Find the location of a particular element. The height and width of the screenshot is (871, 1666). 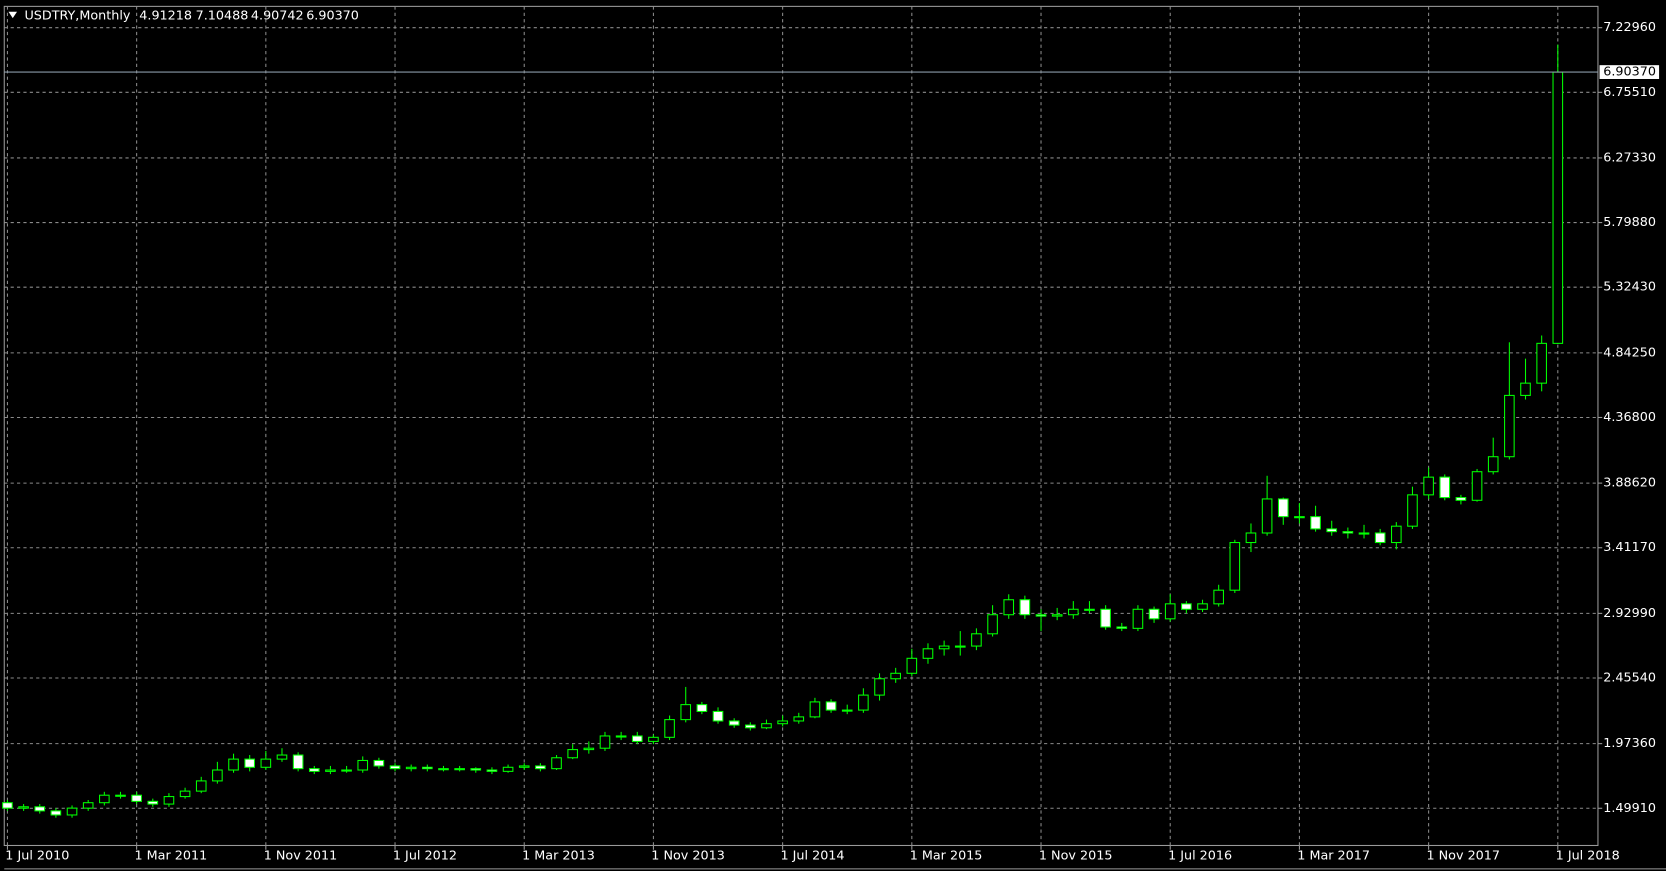

ohlc-close: 6.90370 is located at coordinates (332, 15).